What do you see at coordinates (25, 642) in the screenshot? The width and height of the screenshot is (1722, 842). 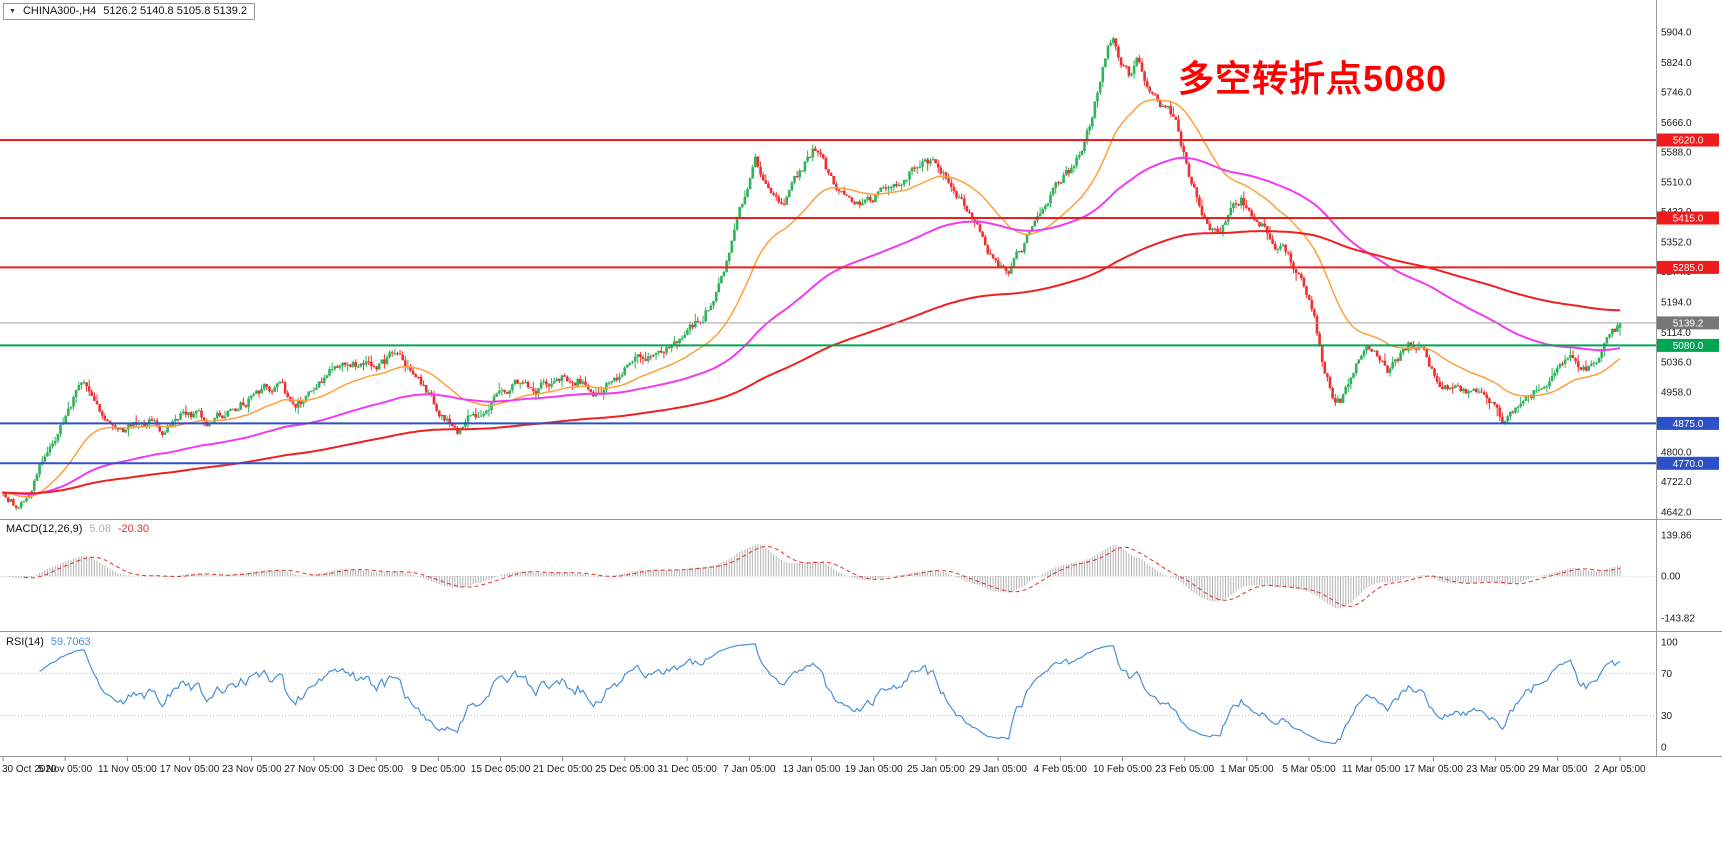 I see `rsi-name: RSI(14)` at bounding box center [25, 642].